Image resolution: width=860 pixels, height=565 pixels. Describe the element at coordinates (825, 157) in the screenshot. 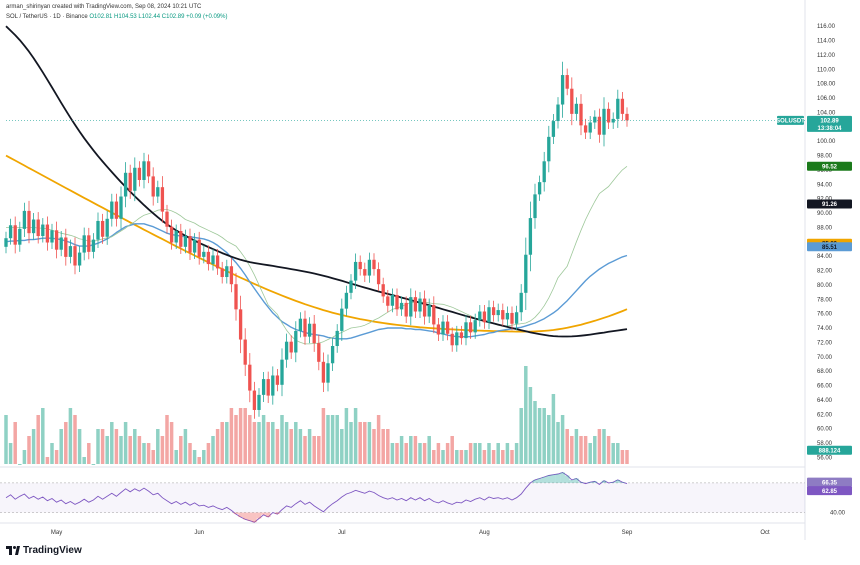

I see `price-tick-label: 98.00` at that location.